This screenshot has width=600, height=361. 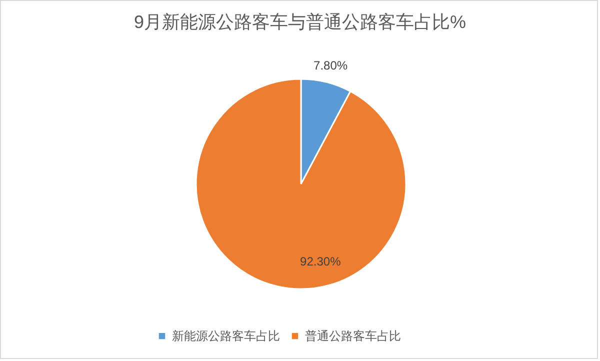 I want to click on legend-label: 新能源公路客车占比, so click(x=226, y=336).